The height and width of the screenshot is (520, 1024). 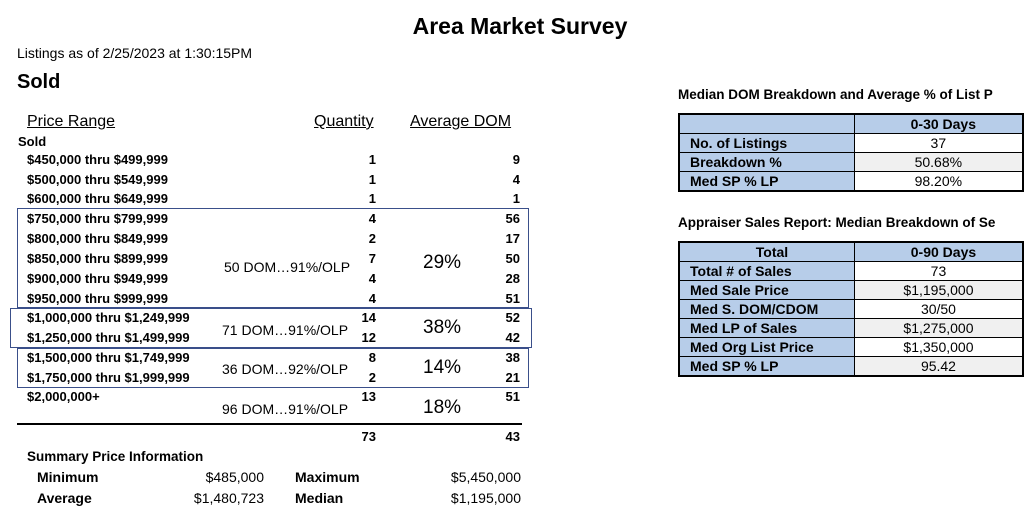 What do you see at coordinates (512, 357) in the screenshot?
I see `dom-cell: 38` at bounding box center [512, 357].